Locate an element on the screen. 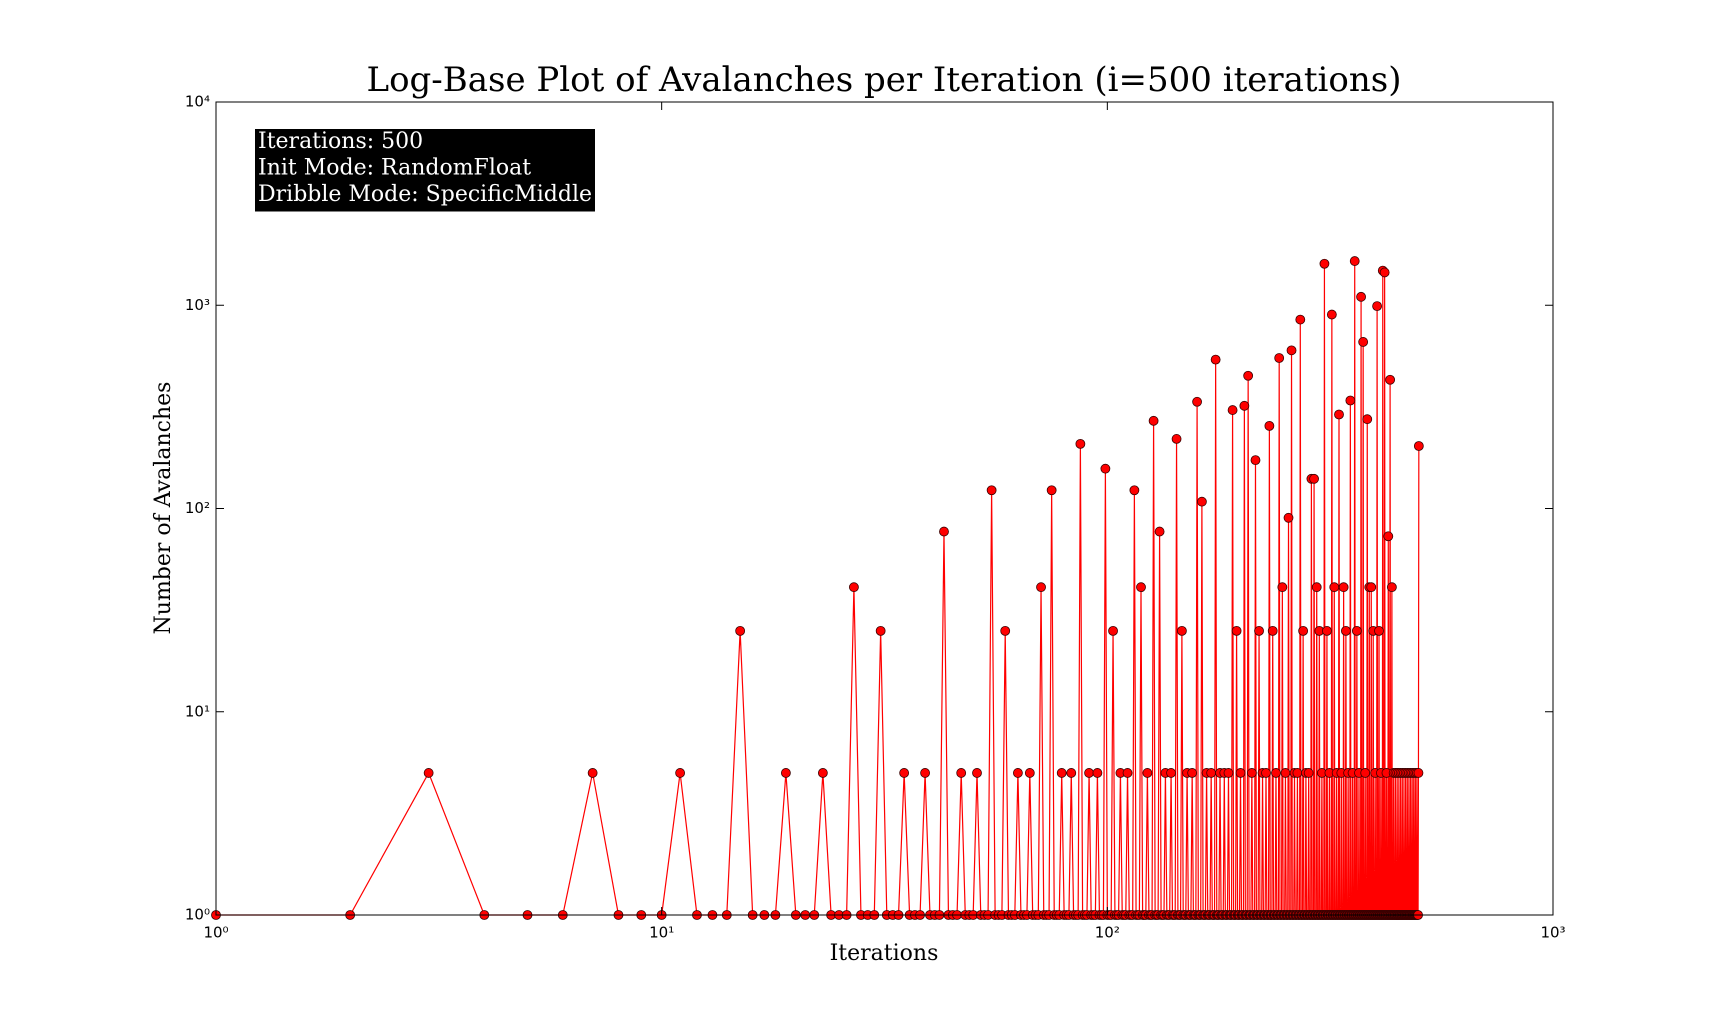 This screenshot has width=1726, height=1017. x-tick-label: 10³ is located at coordinates (1552, 933).